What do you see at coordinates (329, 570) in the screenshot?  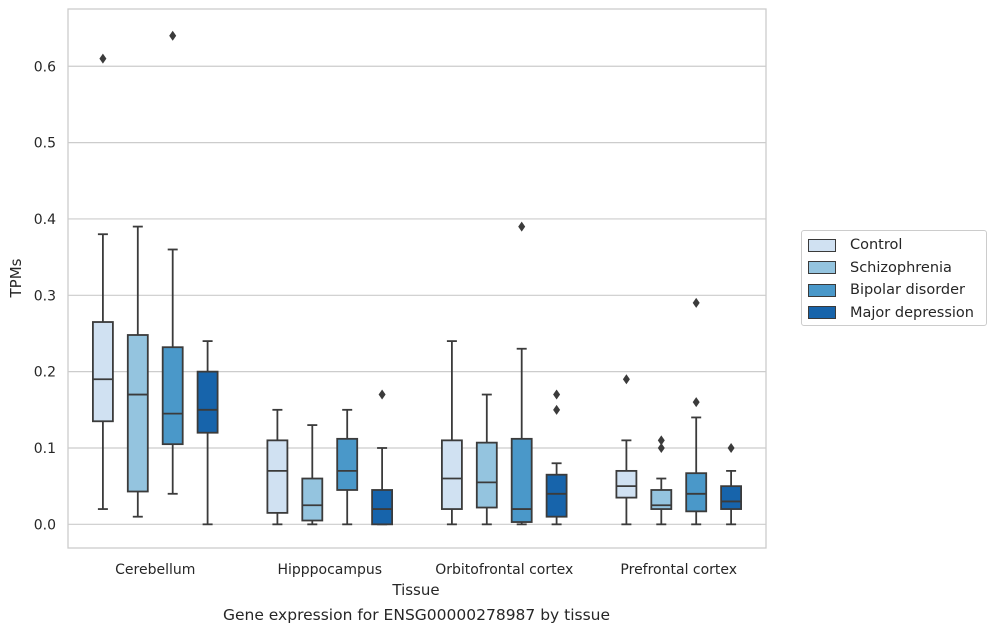 I see `x-tick-label: Hipppocampus` at bounding box center [329, 570].